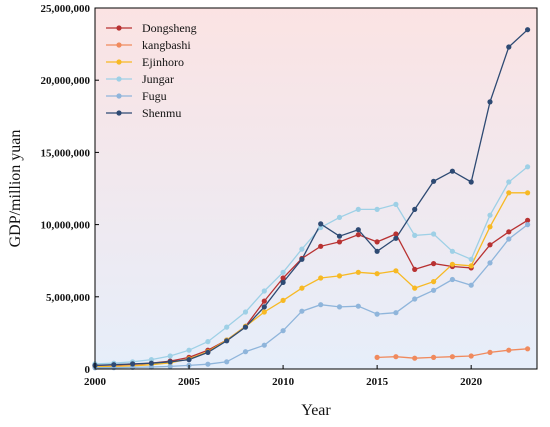 Image resolution: width=550 pixels, height=427 pixels. What do you see at coordinates (88, 370) in the screenshot?
I see `y-tick-label: 0` at bounding box center [88, 370].